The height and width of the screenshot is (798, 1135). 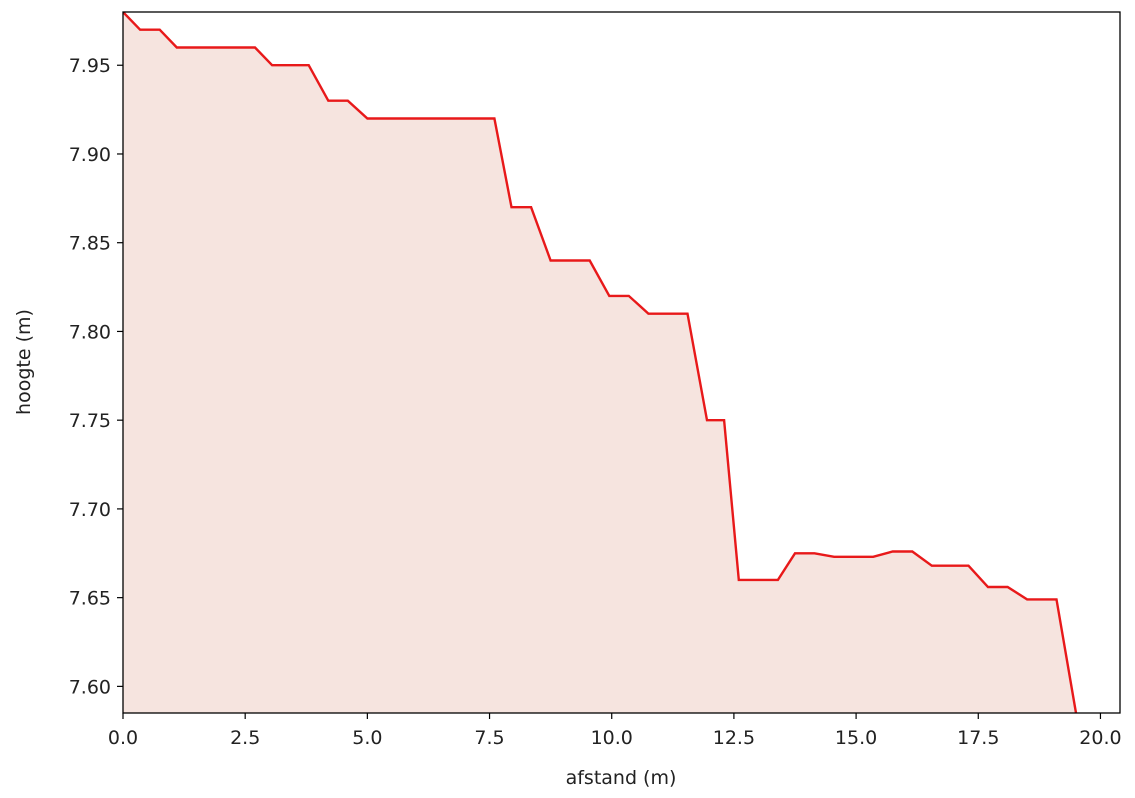 What do you see at coordinates (90, 155) in the screenshot?
I see `y-tick-label: 7.90` at bounding box center [90, 155].